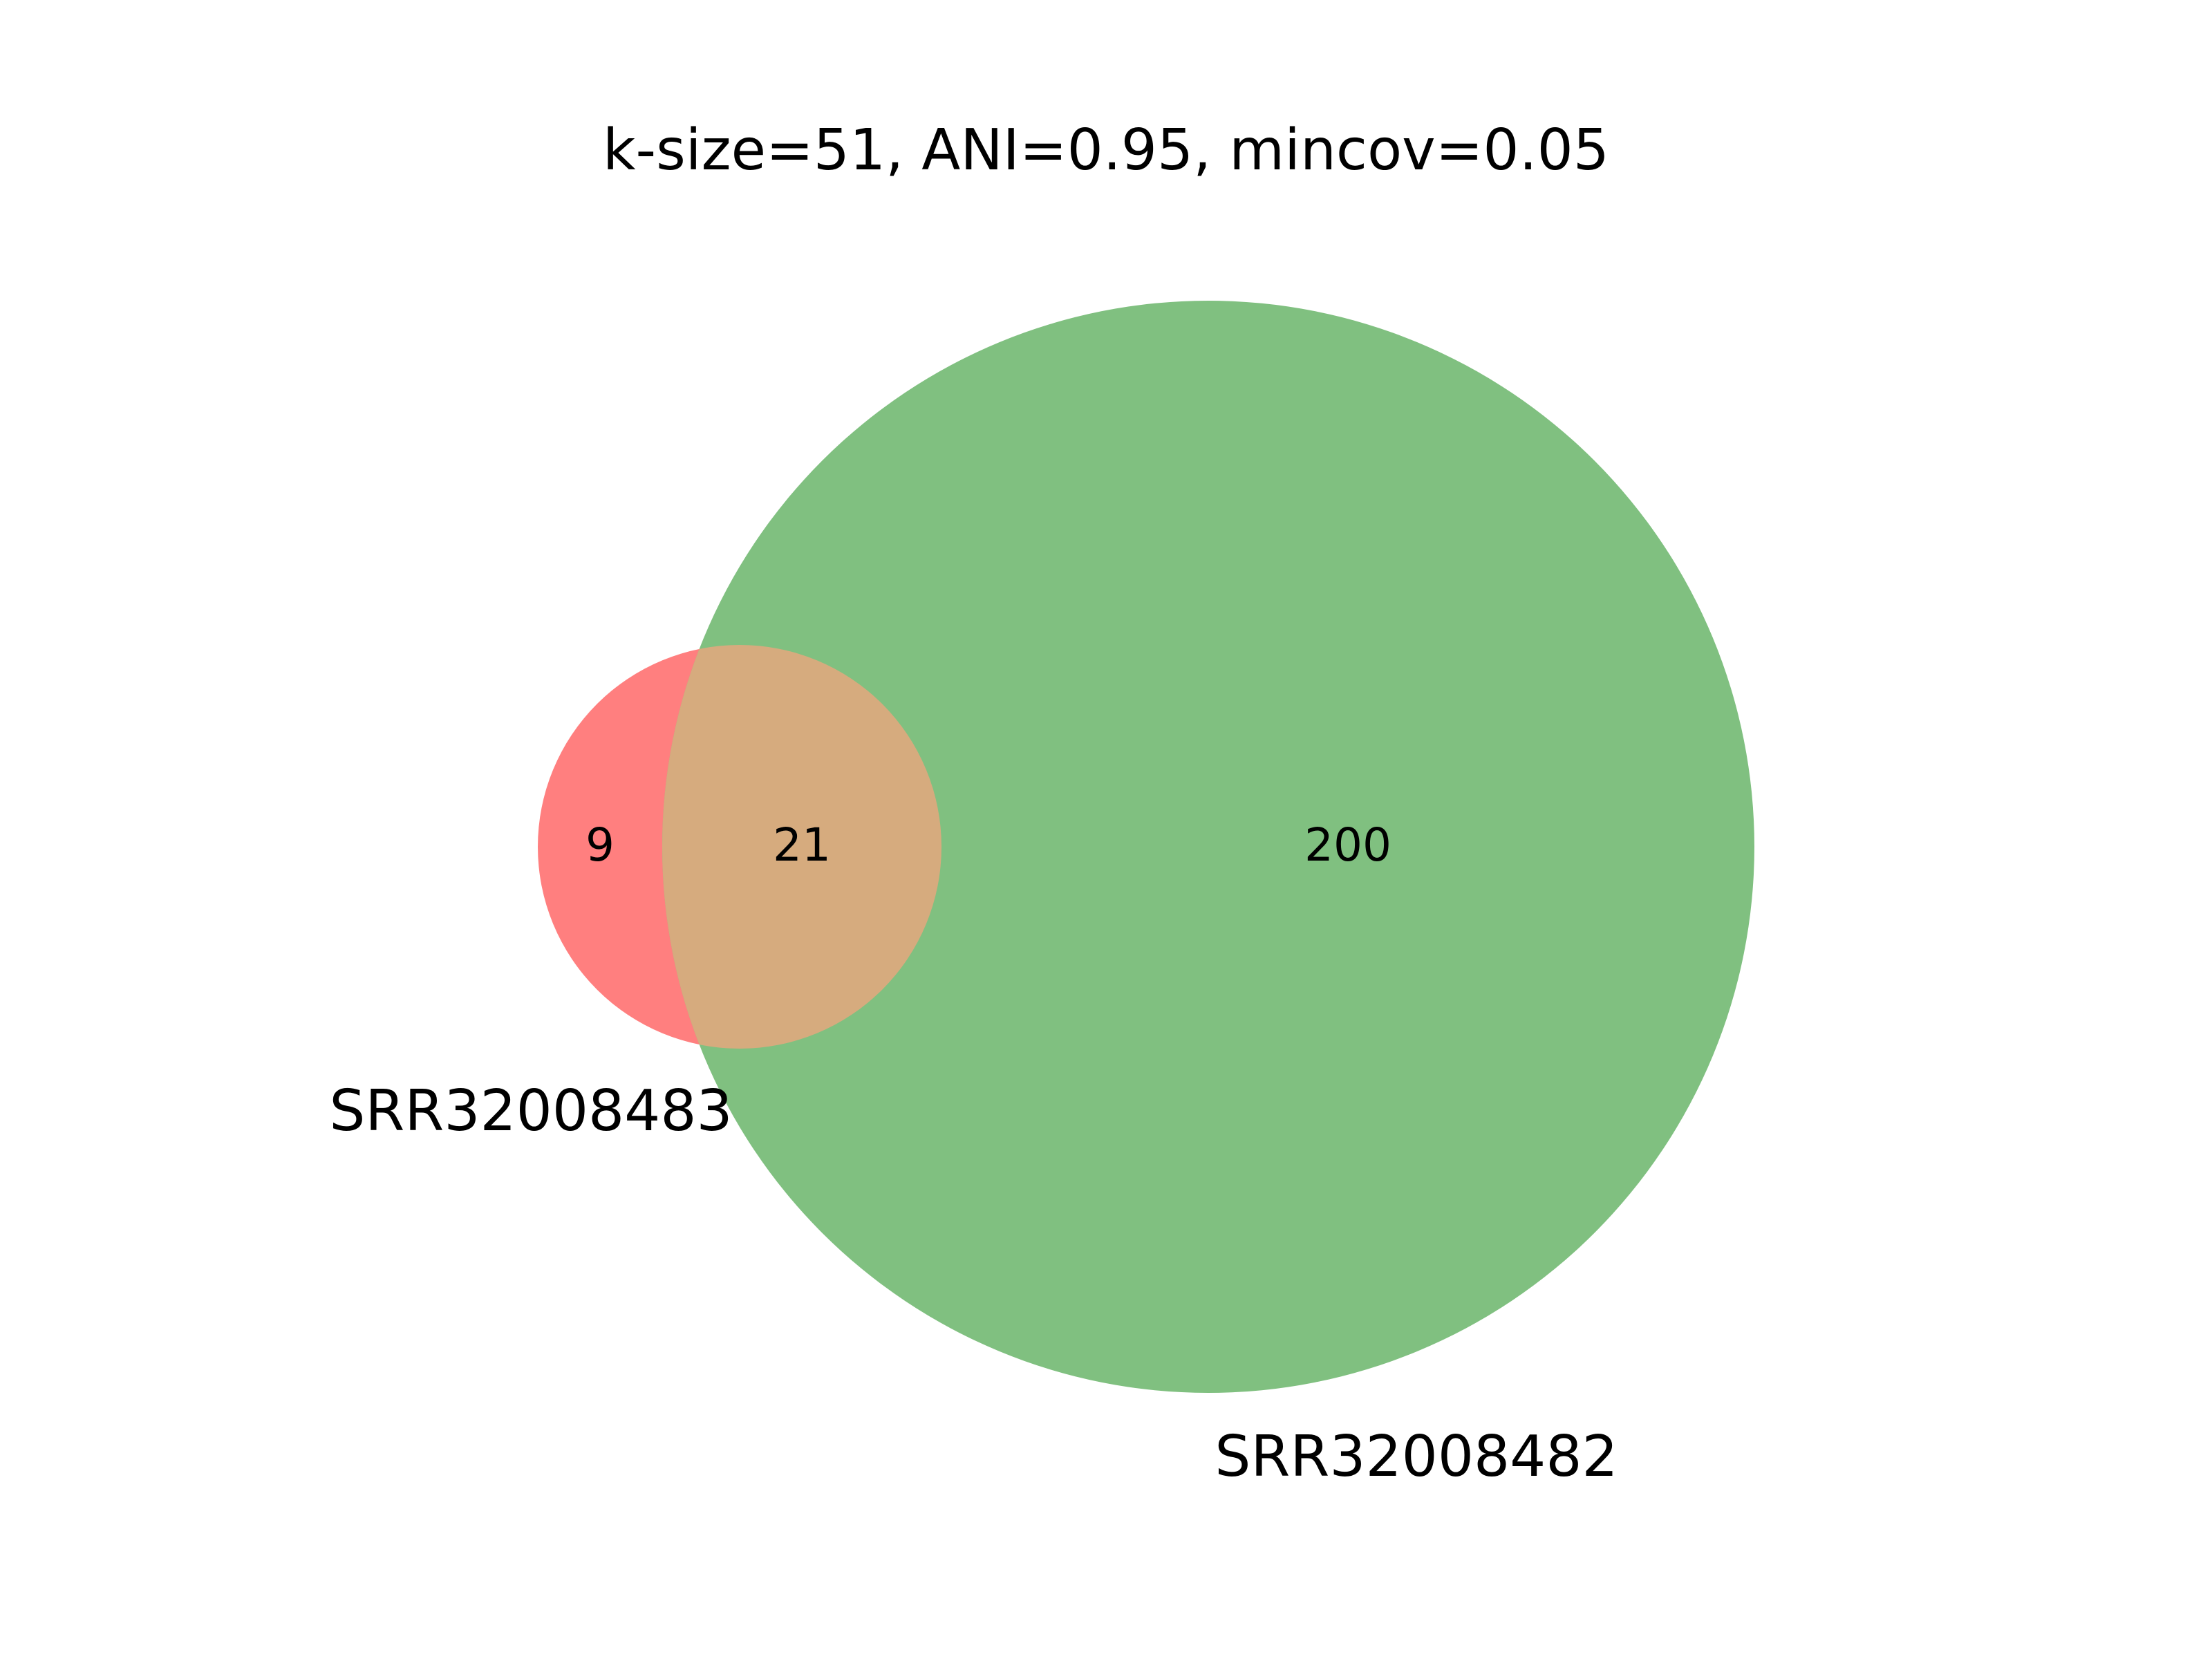  Describe the element at coordinates (600, 845) in the screenshot. I see `count-only-srr32008483: 9` at that location.